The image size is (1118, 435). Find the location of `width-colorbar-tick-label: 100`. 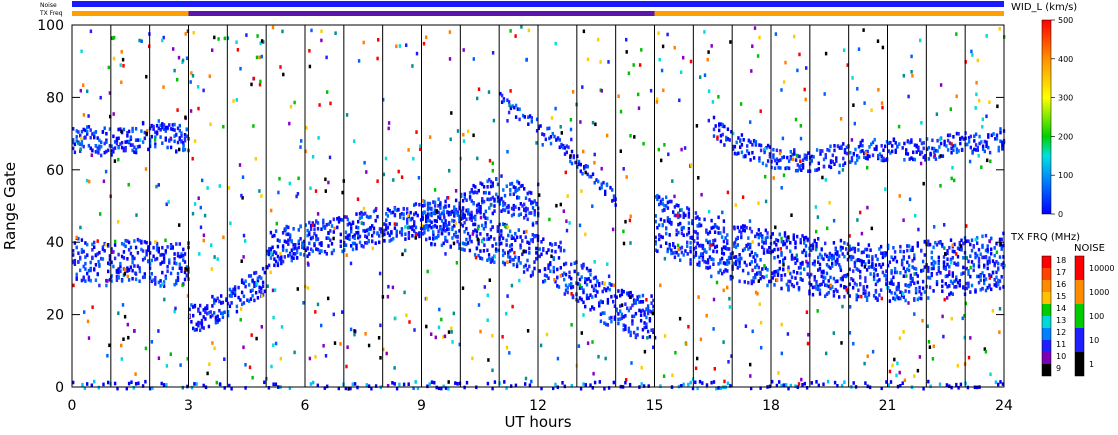

width-colorbar-tick-label: 100 is located at coordinates (1065, 175).